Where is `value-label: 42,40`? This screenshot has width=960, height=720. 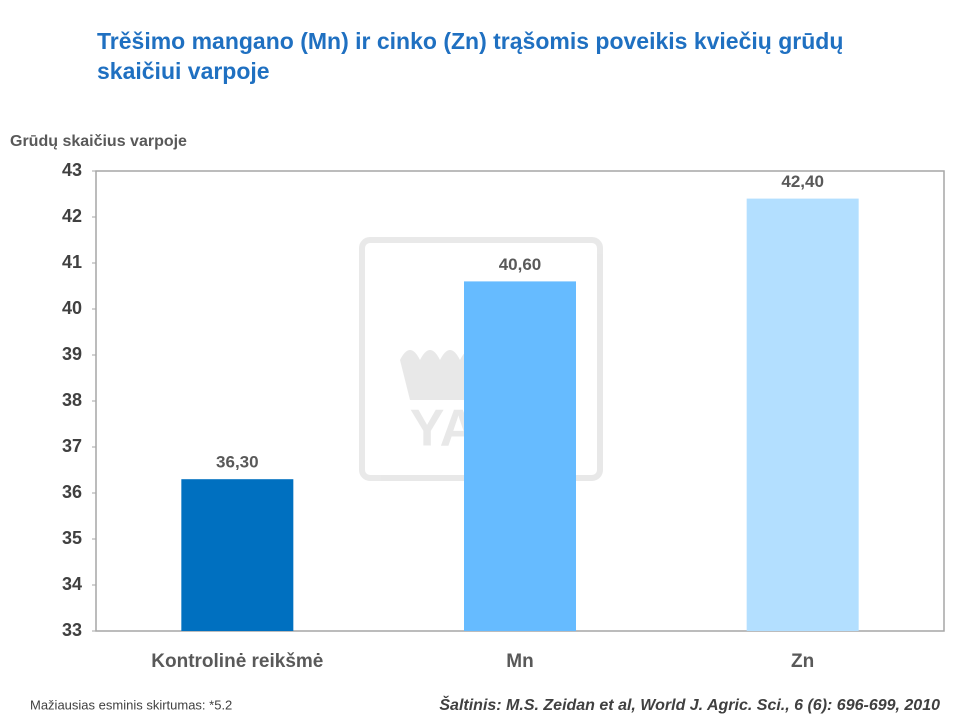
value-label: 42,40 is located at coordinates (802, 181).